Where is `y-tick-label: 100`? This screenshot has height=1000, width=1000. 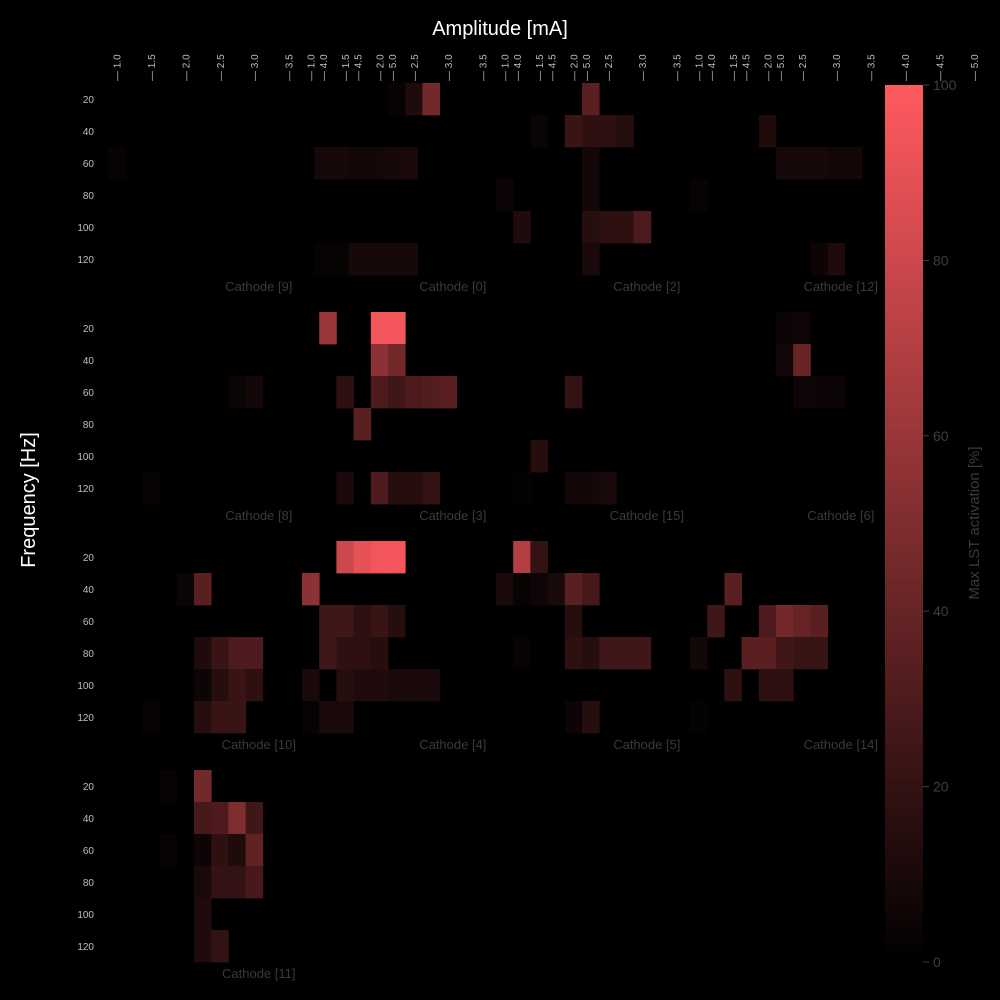 y-tick-label: 100 is located at coordinates (85, 228).